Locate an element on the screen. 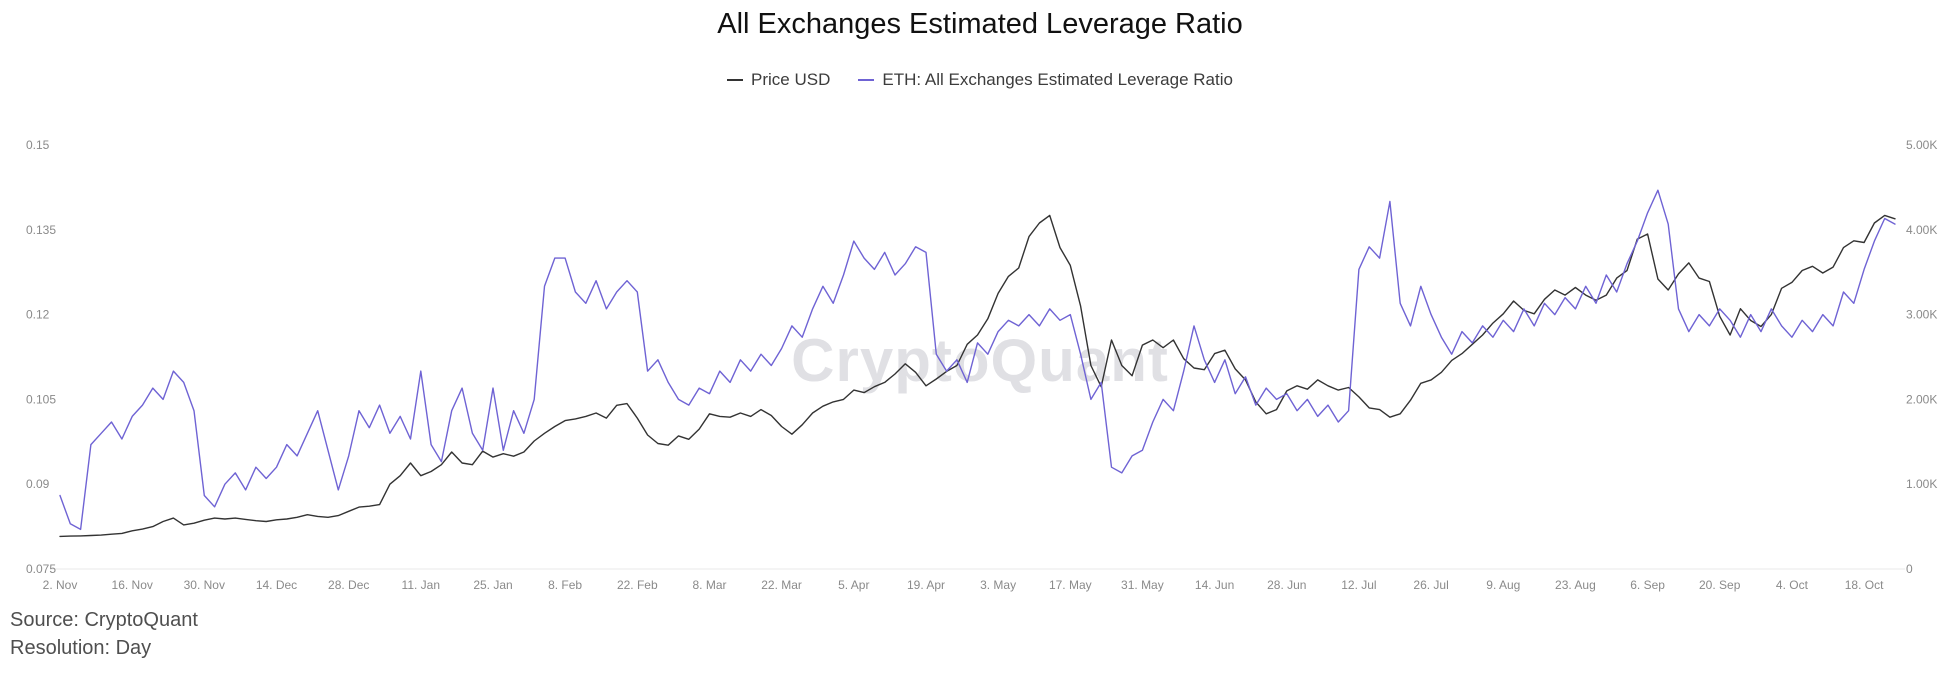 Image resolution: width=1960 pixels, height=680 pixels. x-axis-tick-label: 14. Dec is located at coordinates (276, 585).